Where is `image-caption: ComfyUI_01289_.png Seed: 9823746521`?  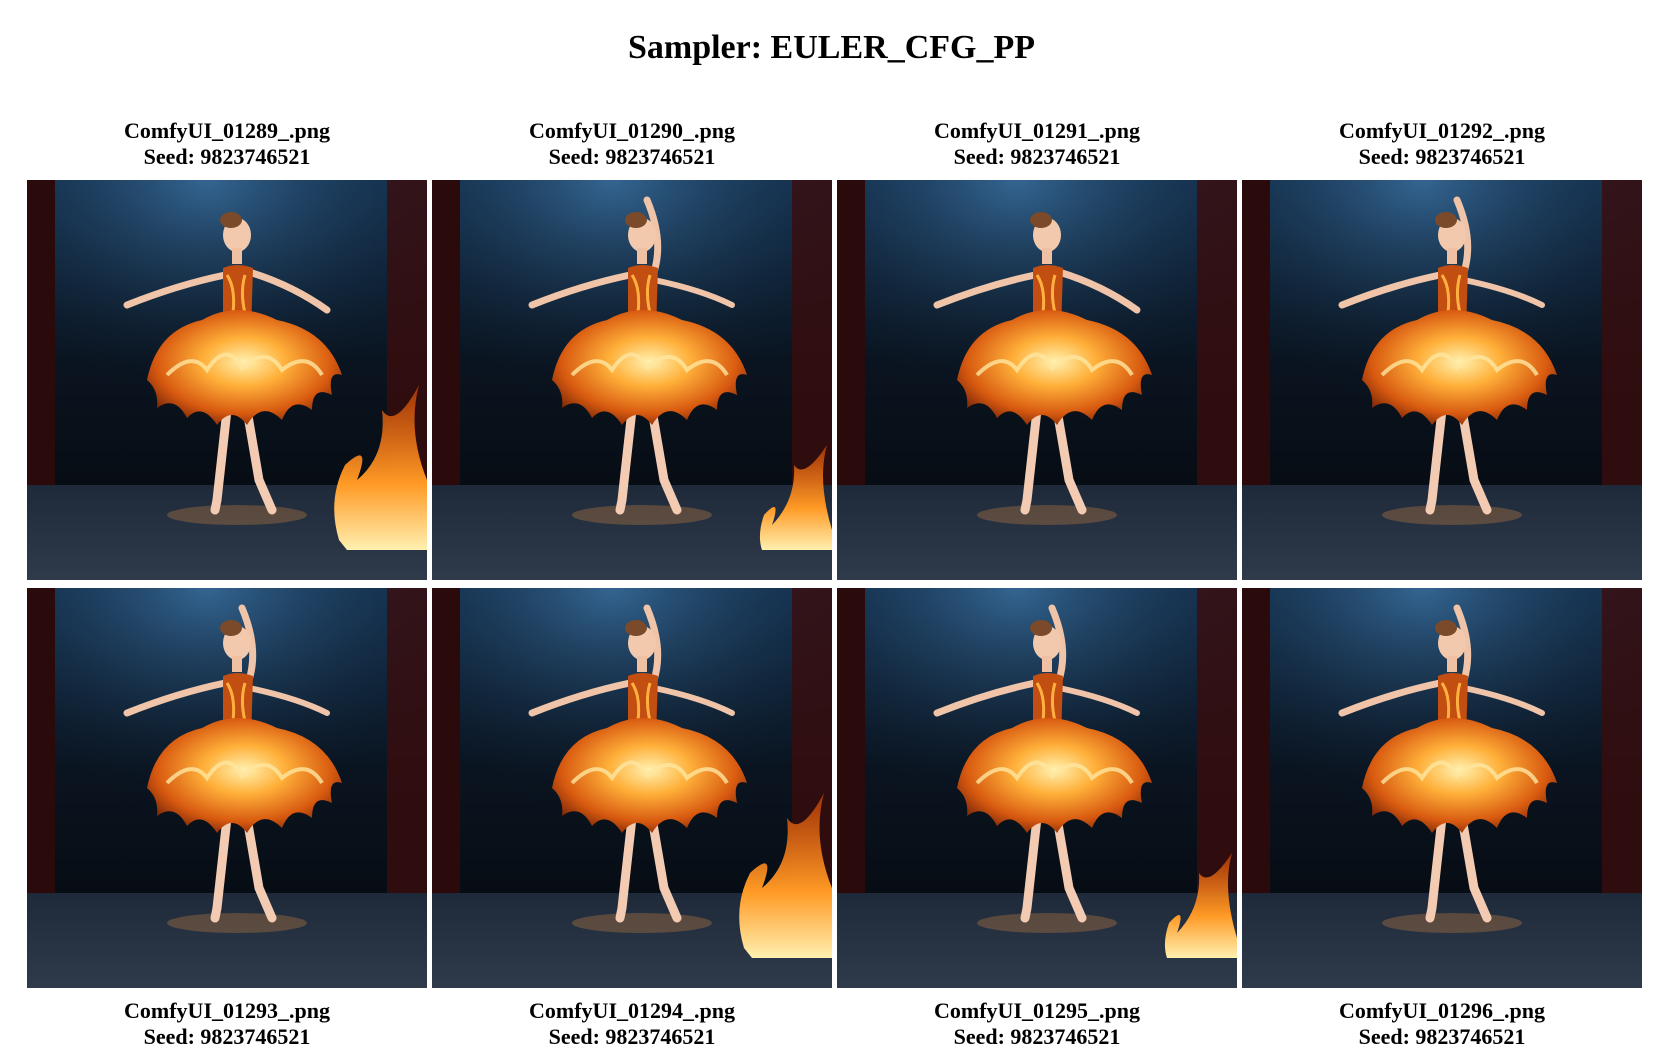
image-caption: ComfyUI_01289_.png Seed: 9823746521 is located at coordinates (227, 144).